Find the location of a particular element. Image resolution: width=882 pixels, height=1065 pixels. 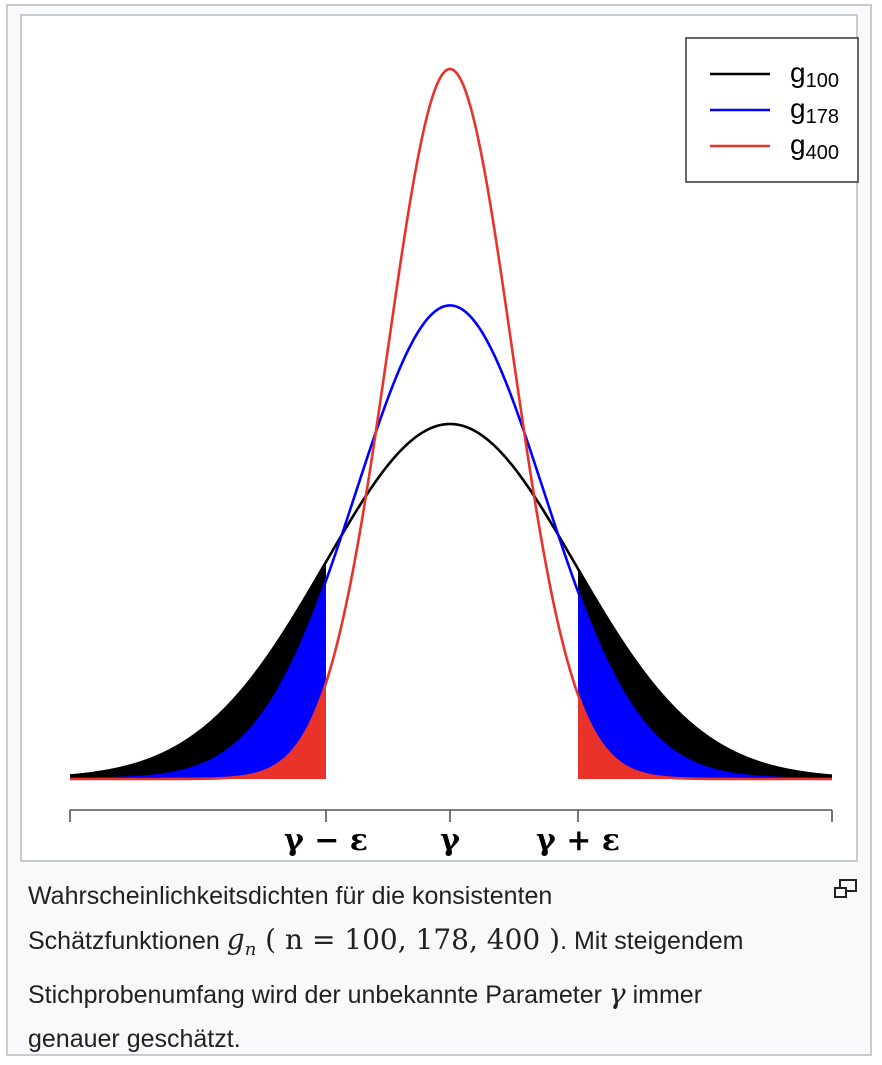

caption-math-gamma: γ is located at coordinates (617, 993).